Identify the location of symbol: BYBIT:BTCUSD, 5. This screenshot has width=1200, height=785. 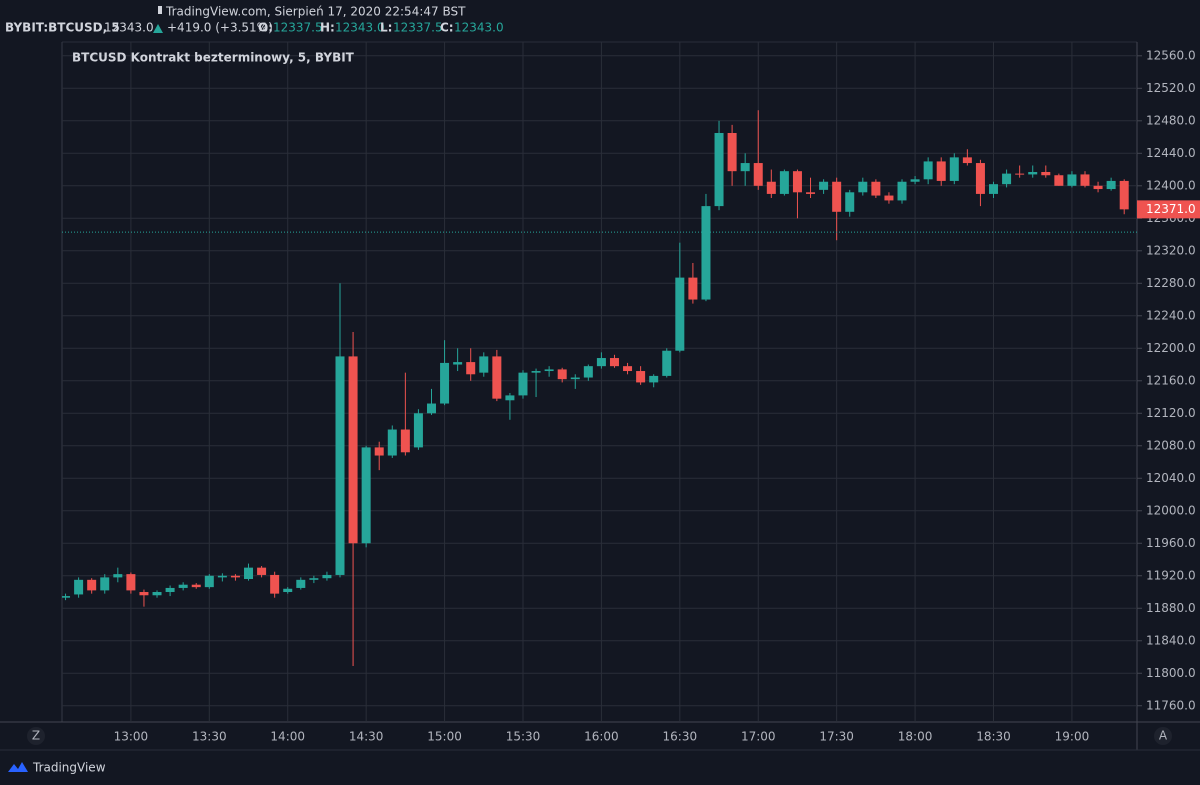
(62, 28).